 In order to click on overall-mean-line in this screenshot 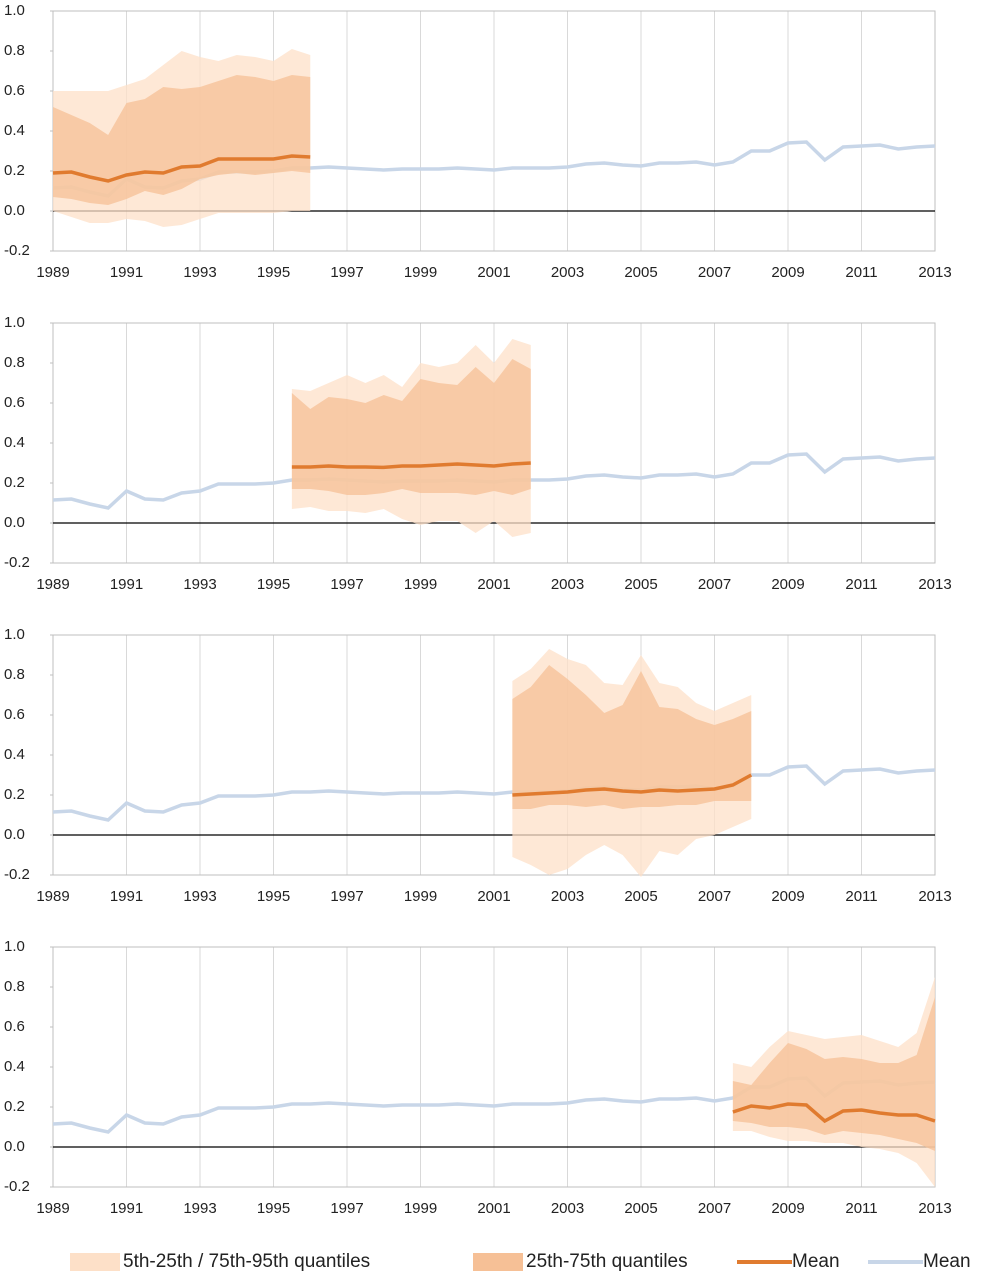, I will do `click(494, 793)`.